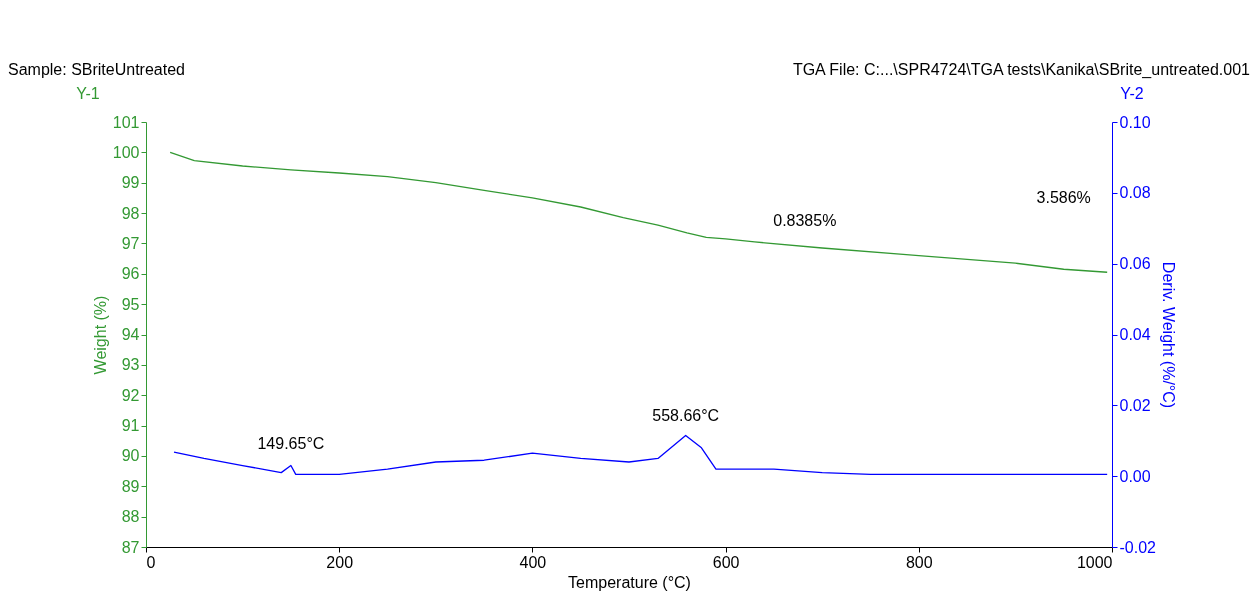 This screenshot has height=598, width=1258. What do you see at coordinates (100, 335) in the screenshot?
I see `y-axis-title: Weight (%)` at bounding box center [100, 335].